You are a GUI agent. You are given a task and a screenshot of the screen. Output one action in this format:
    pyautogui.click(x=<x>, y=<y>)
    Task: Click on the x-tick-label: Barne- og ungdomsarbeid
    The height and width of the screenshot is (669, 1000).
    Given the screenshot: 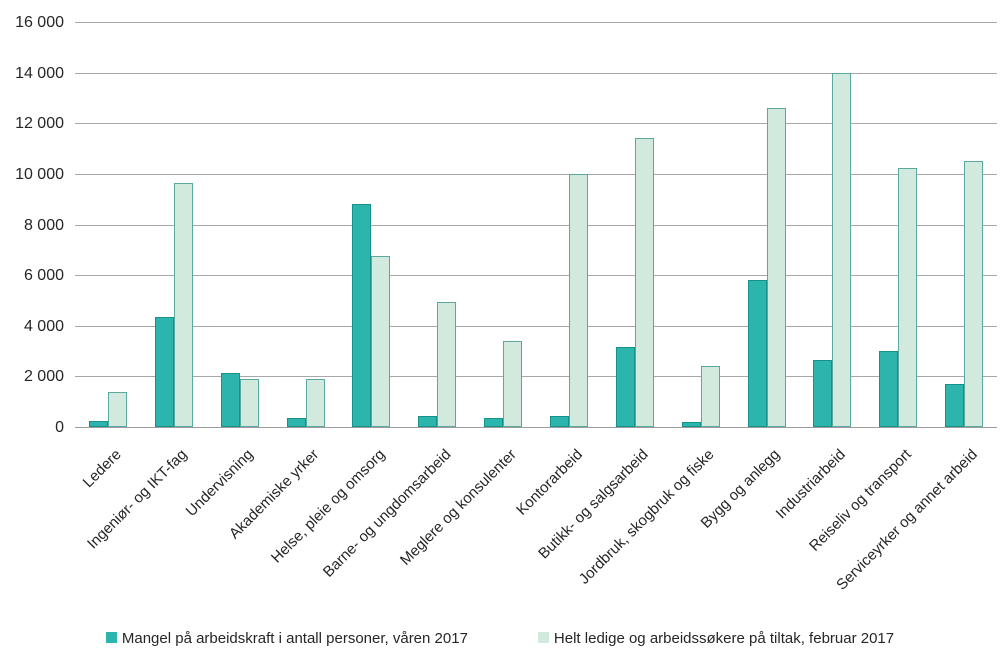 What is the action you would take?
    pyautogui.click(x=387, y=513)
    